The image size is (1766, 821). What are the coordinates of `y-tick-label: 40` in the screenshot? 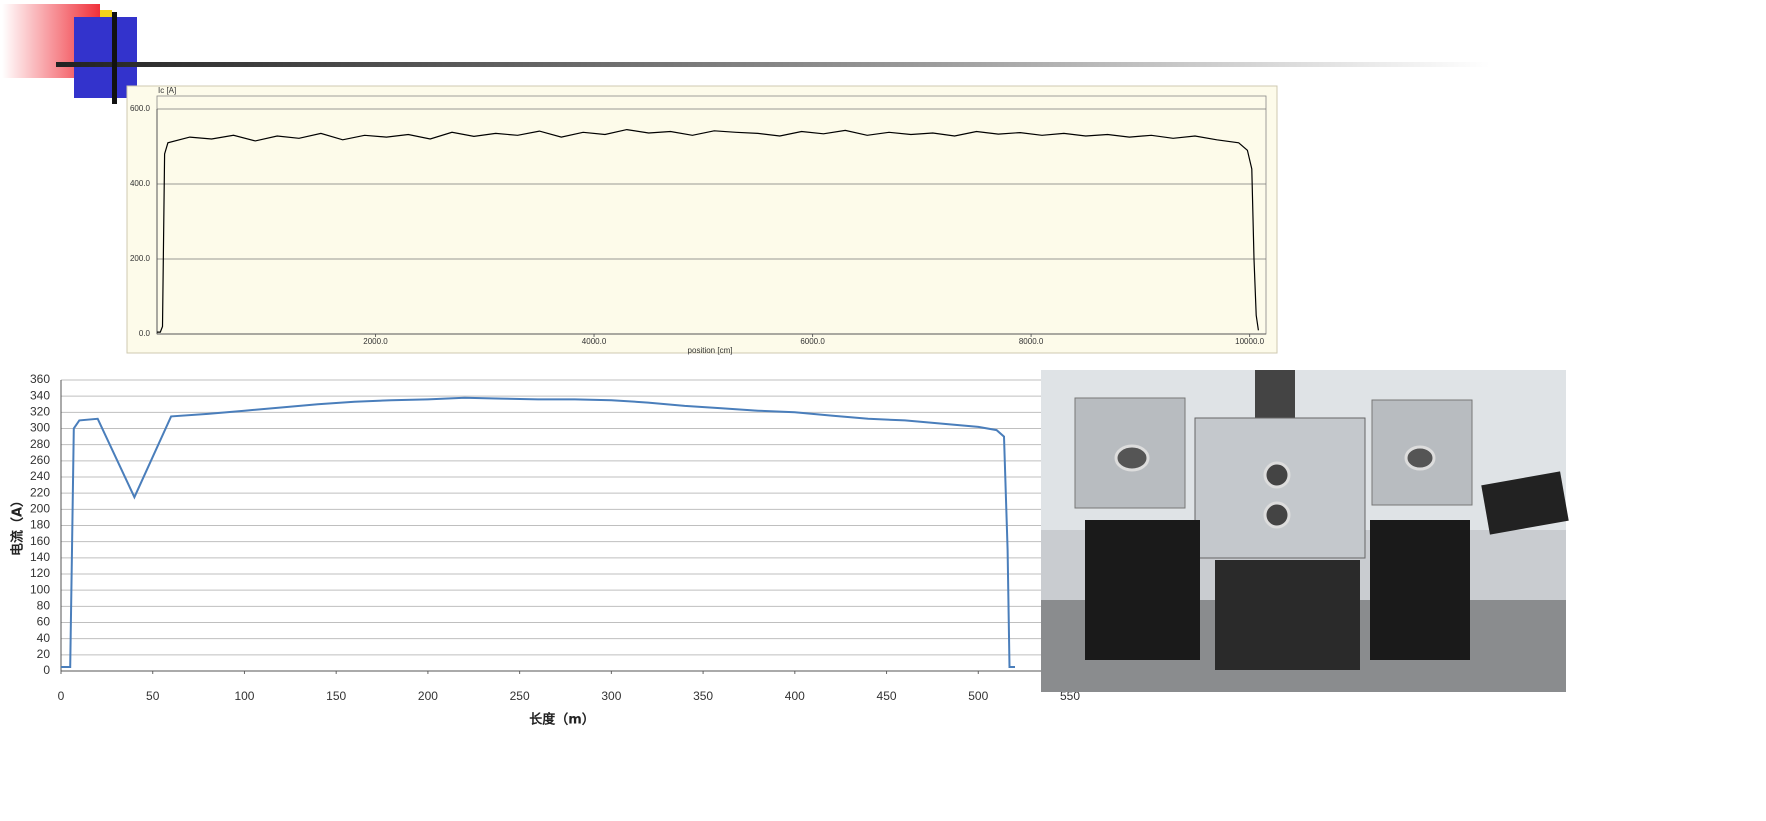 It's located at (44, 638).